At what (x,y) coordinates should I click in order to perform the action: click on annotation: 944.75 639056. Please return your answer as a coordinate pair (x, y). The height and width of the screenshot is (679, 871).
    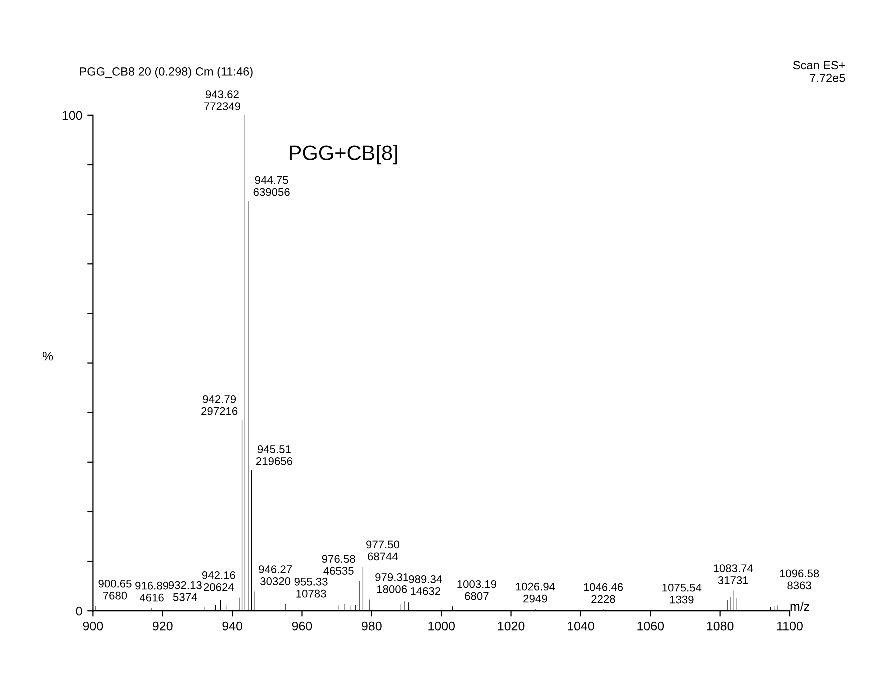
    Looking at the image, I should click on (272, 186).